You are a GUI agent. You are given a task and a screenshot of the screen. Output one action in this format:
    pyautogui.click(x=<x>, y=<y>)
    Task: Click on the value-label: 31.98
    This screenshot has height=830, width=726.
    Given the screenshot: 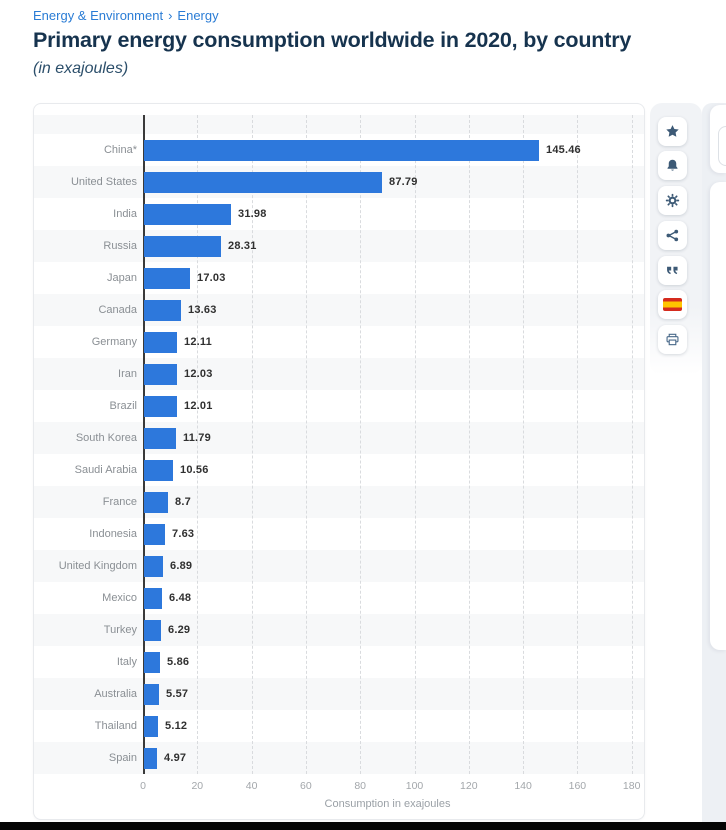 What is the action you would take?
    pyautogui.click(x=252, y=214)
    